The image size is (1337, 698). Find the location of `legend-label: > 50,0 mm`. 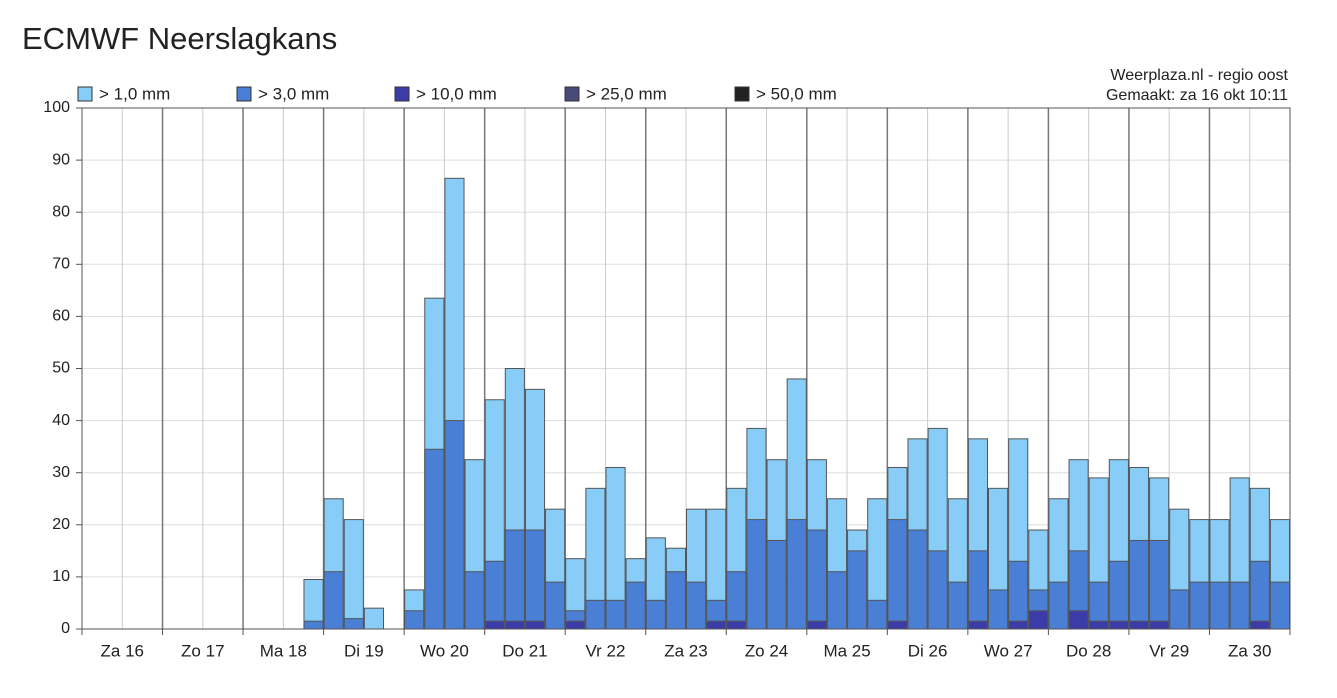

legend-label: > 50,0 mm is located at coordinates (796, 93).